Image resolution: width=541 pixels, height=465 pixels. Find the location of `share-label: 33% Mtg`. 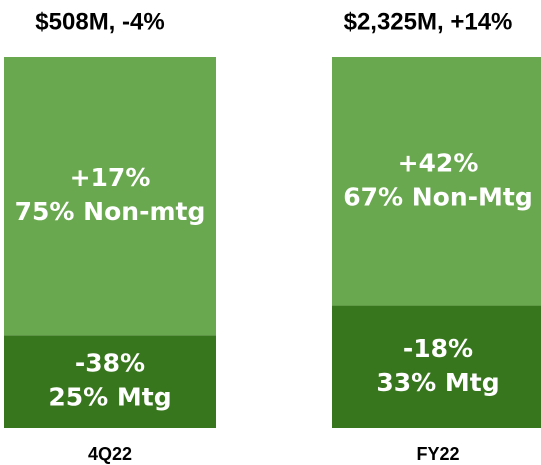

share-label: 33% Mtg is located at coordinates (437, 382).